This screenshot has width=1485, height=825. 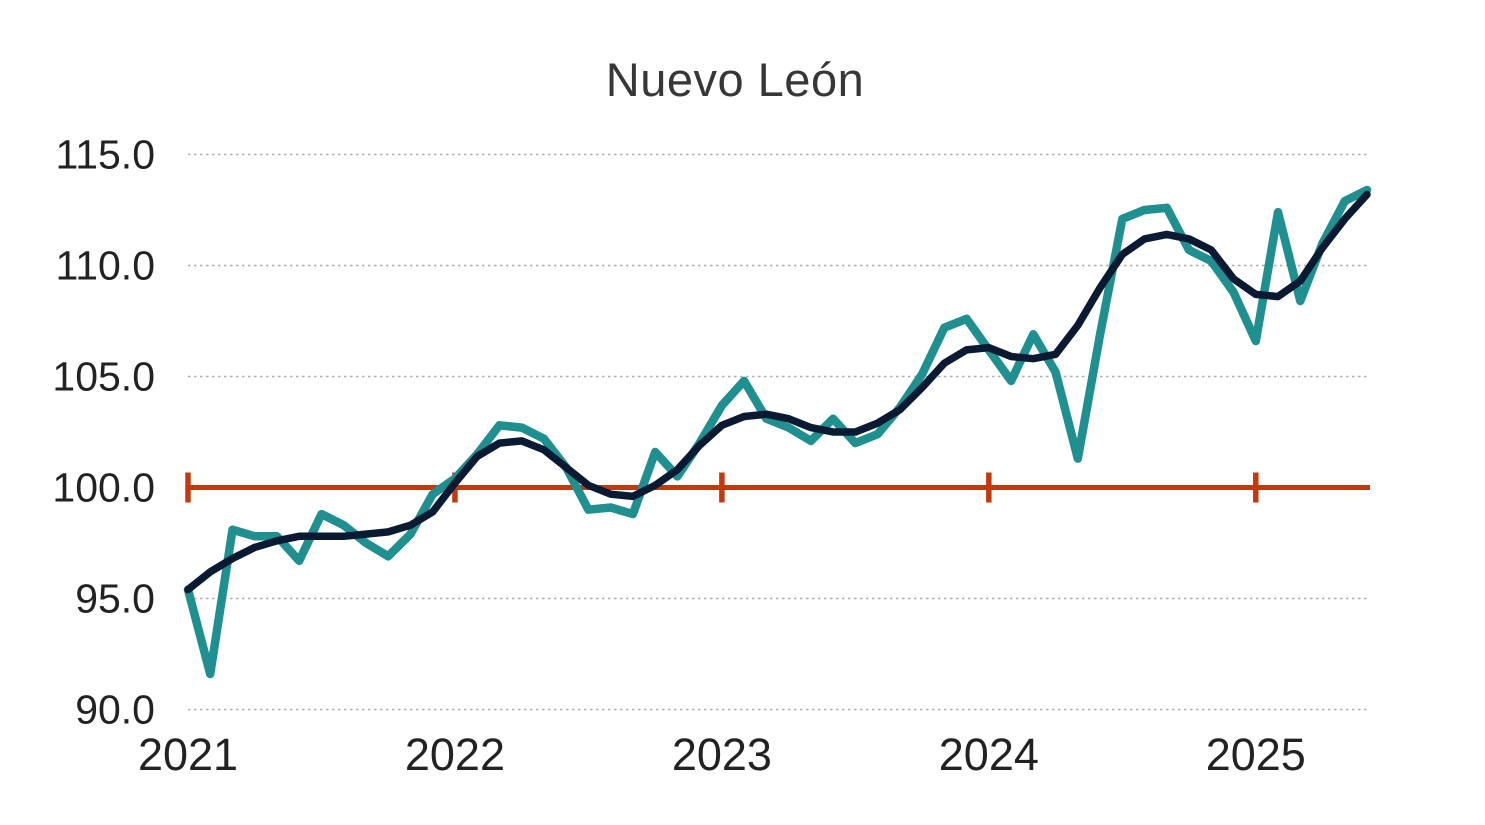 What do you see at coordinates (1256, 754) in the screenshot?
I see `x-tick-label: 2025` at bounding box center [1256, 754].